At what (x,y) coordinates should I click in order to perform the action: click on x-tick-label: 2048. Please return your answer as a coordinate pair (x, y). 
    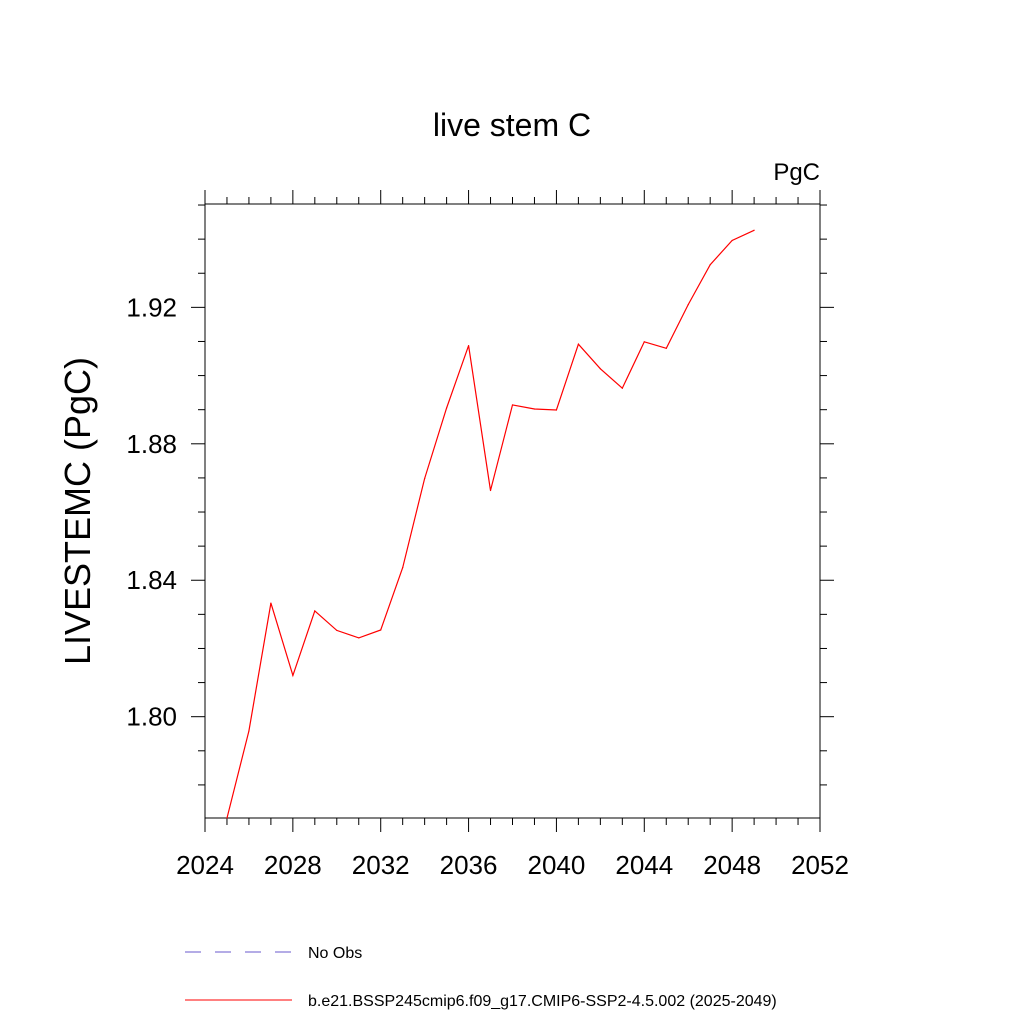
    Looking at the image, I should click on (732, 865).